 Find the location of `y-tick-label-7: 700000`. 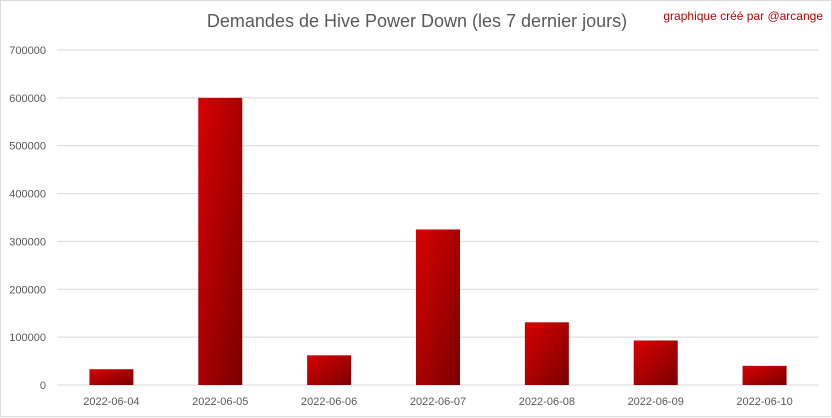

y-tick-label-7: 700000 is located at coordinates (27, 51).